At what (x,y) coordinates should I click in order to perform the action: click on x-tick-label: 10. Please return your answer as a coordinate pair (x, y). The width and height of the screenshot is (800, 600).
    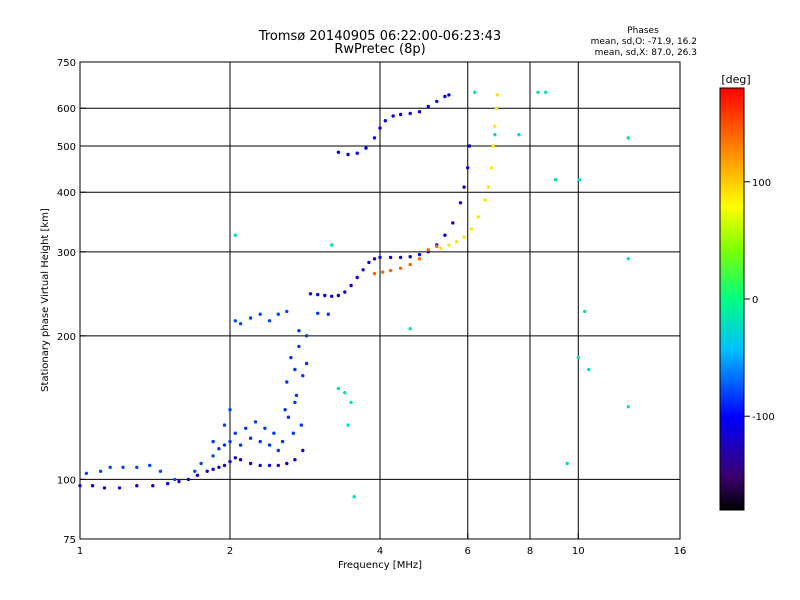
    Looking at the image, I should click on (578, 551).